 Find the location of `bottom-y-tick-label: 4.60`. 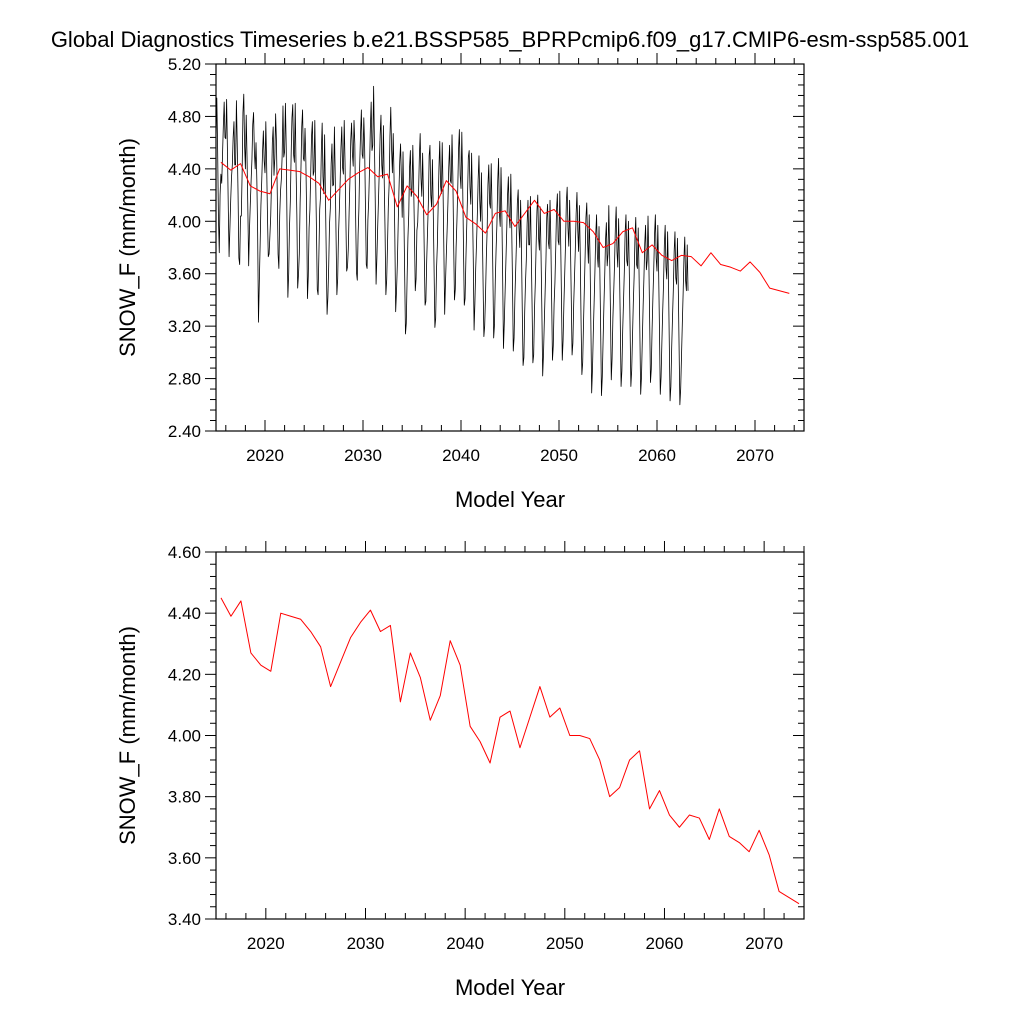

bottom-y-tick-label: 4.60 is located at coordinates (184, 552).